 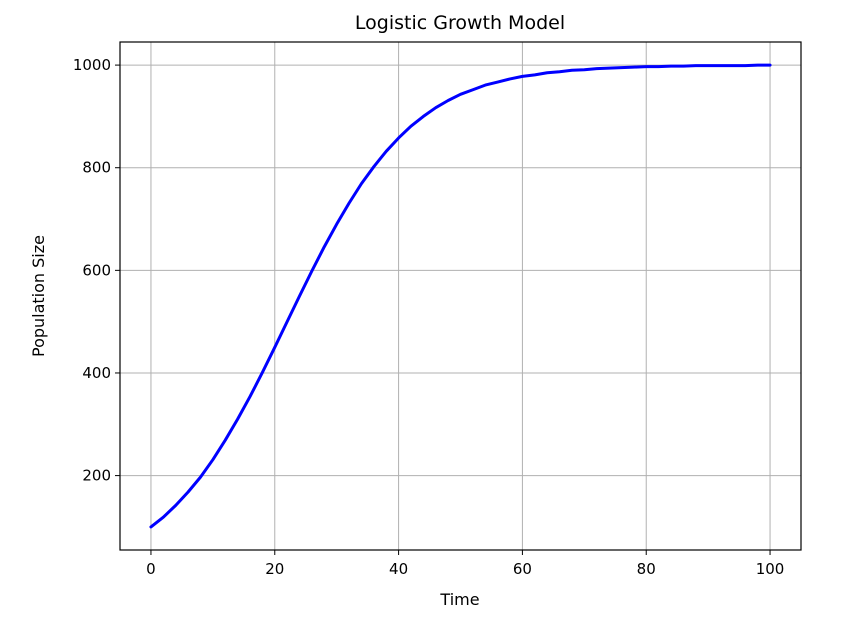 I want to click on x-tick-label: 100, so click(x=770, y=569).